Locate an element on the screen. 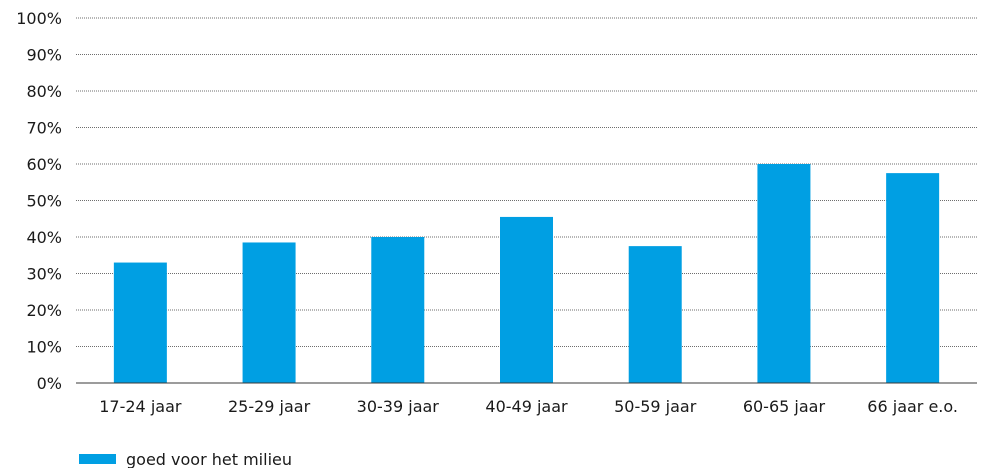  y-tick-label: 0% is located at coordinates (49, 383).